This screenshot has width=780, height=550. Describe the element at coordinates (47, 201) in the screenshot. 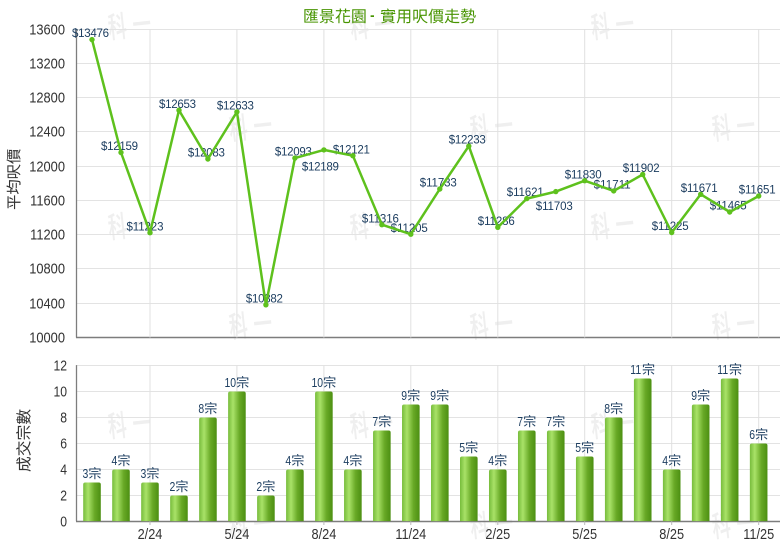

I see `svg-text: 11600` at that location.